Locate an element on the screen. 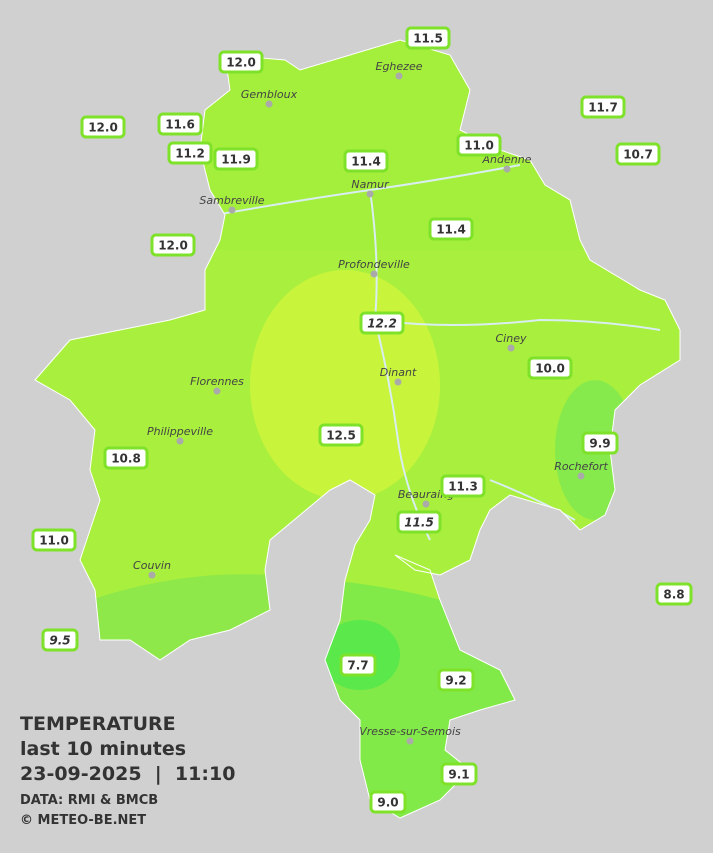 The height and width of the screenshot is (853, 713). station-value: 10.0 is located at coordinates (550, 369).